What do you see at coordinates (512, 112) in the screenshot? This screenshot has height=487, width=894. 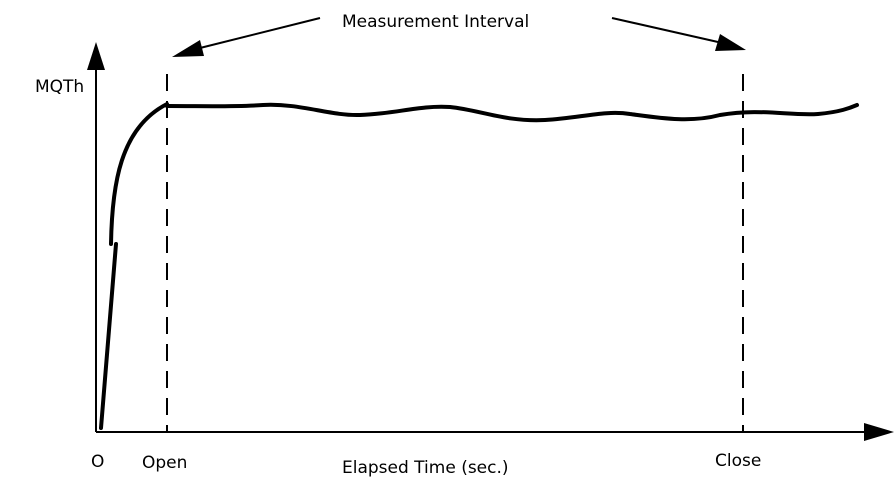 I see `mqth-curve-plateau` at bounding box center [512, 112].